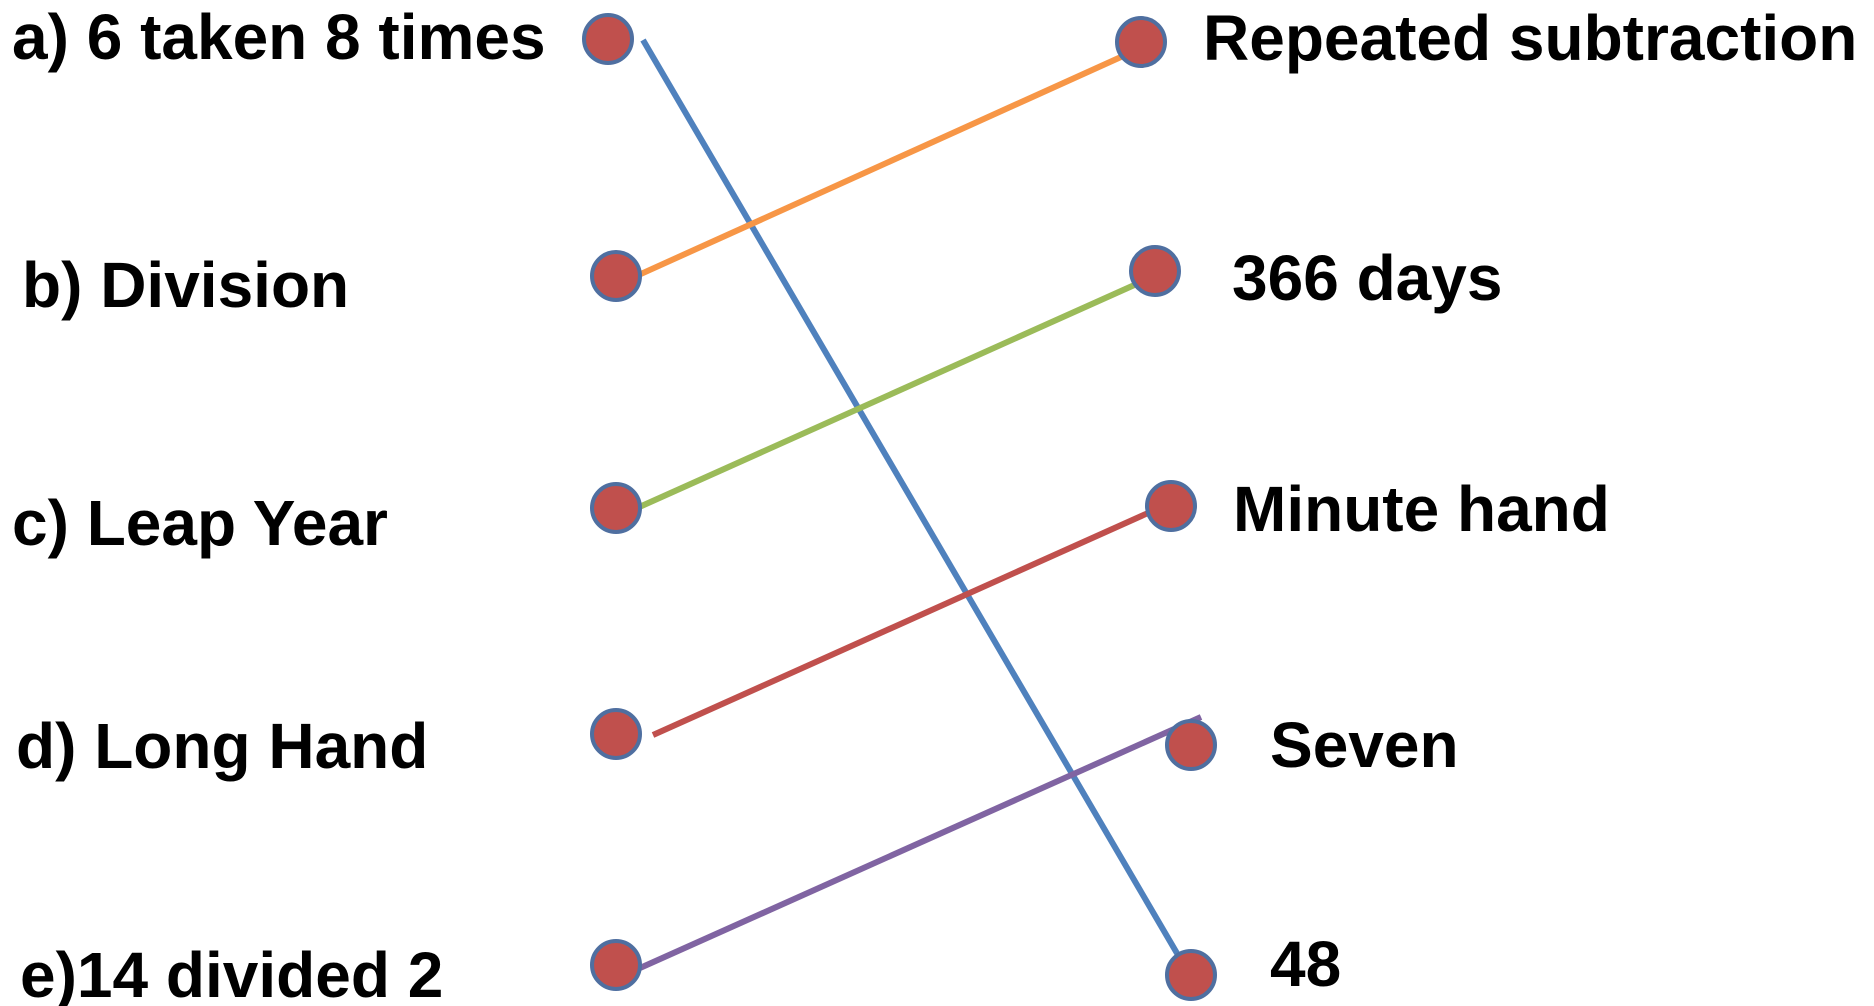 Image resolution: width=1874 pixels, height=1006 pixels. Describe the element at coordinates (279, 37) in the screenshot. I see `left-item-a: a) 6 taken 8 times` at that location.